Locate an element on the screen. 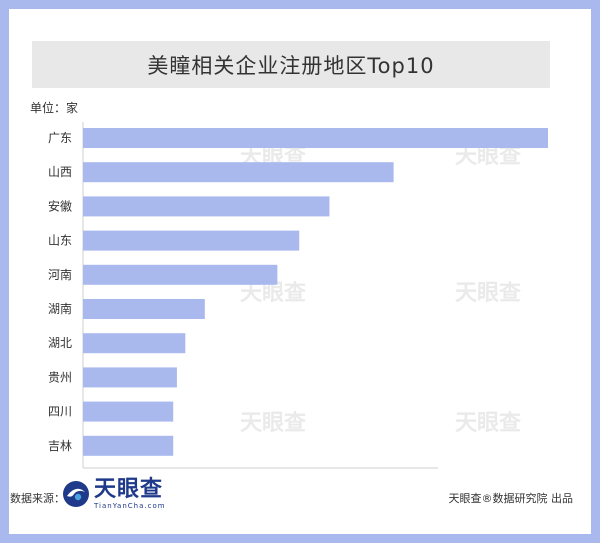 This screenshot has height=543, width=600. category-label: 山西 is located at coordinates (60, 172).